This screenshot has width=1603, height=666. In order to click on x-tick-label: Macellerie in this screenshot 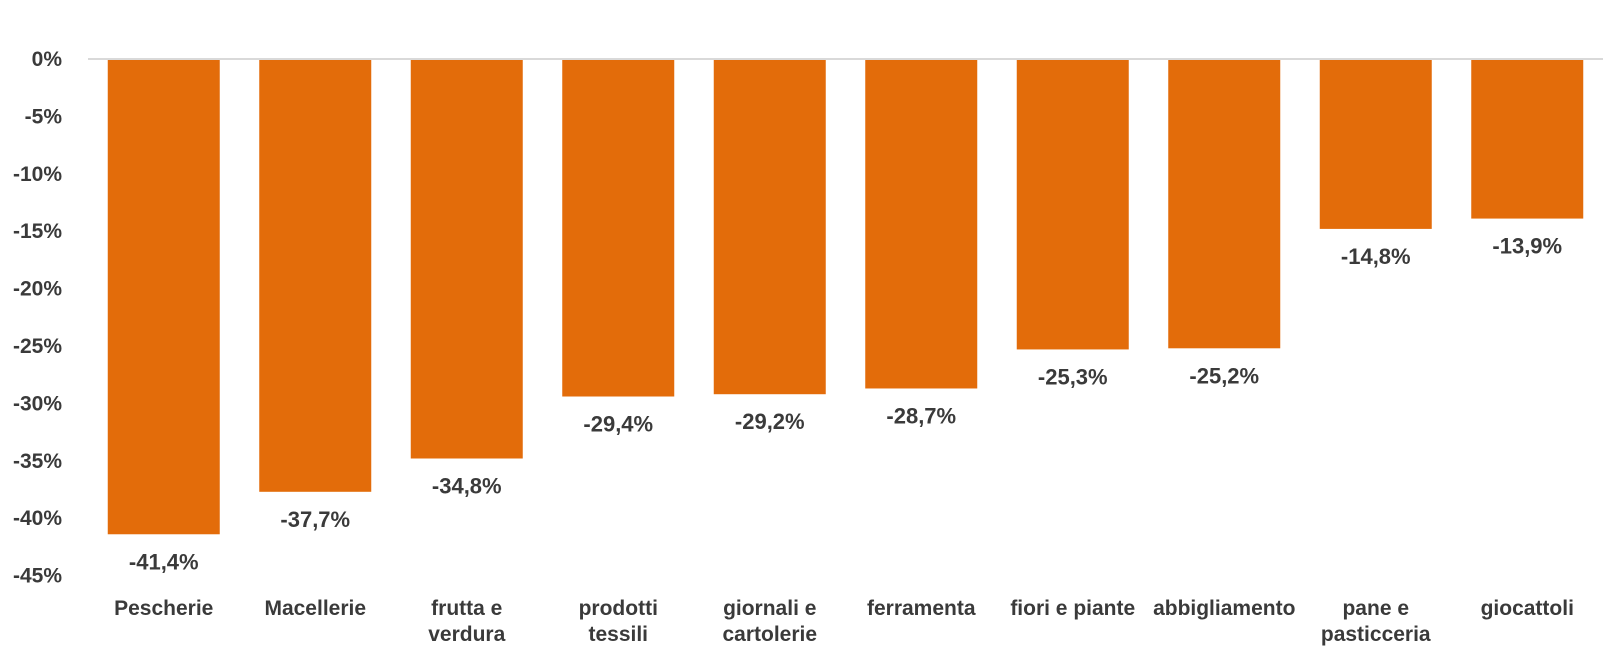, I will do `click(315, 608)`.